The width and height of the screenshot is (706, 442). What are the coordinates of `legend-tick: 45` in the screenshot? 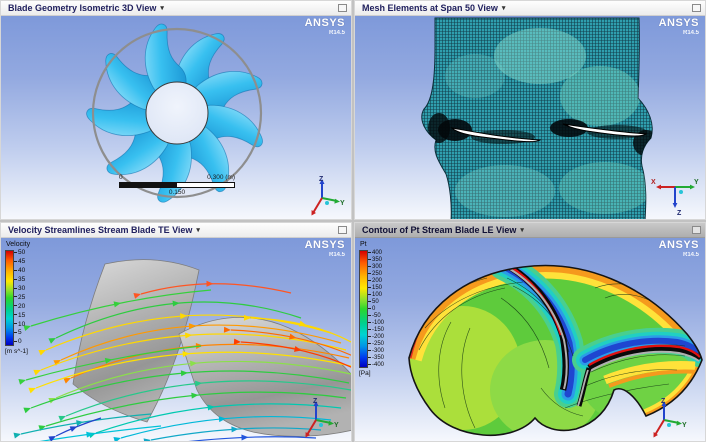 It's located at (19, 262).